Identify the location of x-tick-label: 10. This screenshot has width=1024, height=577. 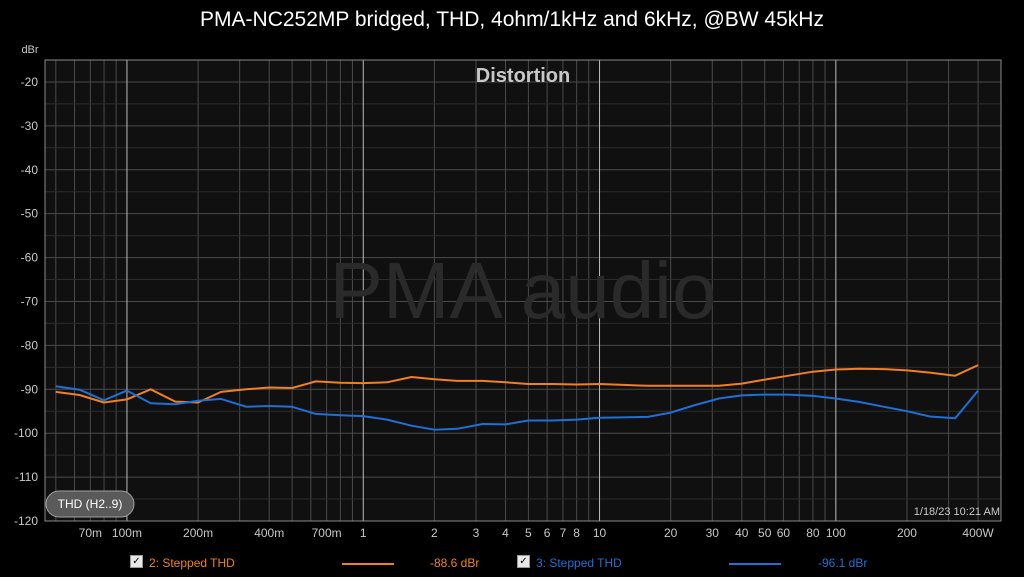
(600, 533).